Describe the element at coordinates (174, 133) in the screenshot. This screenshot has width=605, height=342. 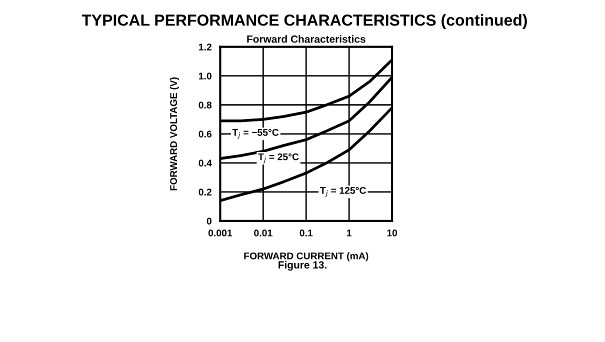
I see `y-axis-title: FORWARD VOLTAGE (V)` at that location.